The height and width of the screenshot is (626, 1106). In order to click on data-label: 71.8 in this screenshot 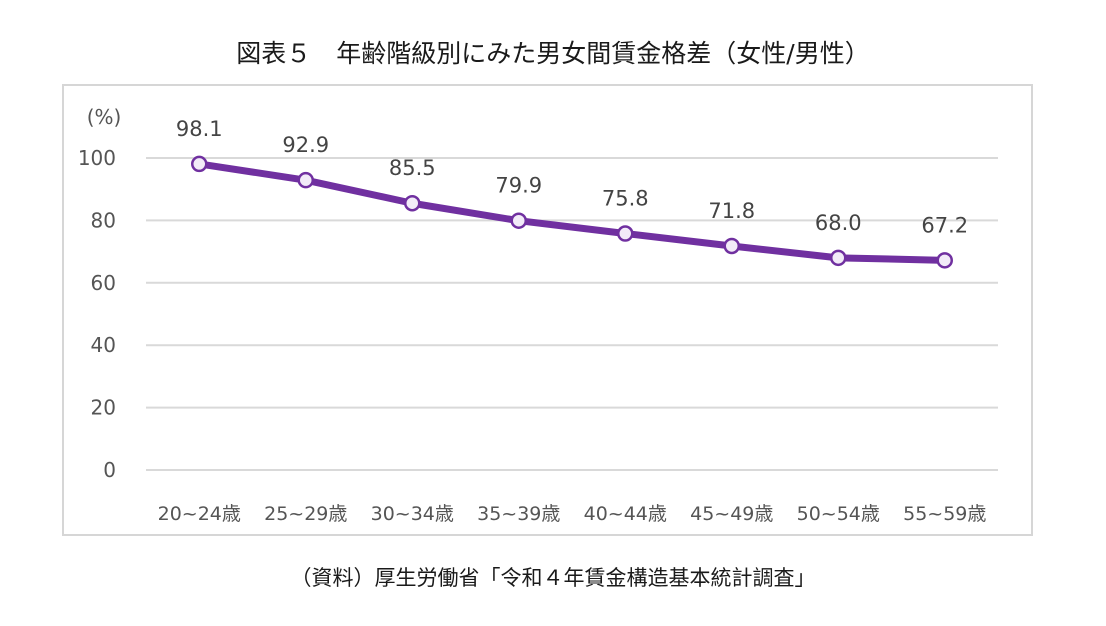, I will do `click(731, 211)`.